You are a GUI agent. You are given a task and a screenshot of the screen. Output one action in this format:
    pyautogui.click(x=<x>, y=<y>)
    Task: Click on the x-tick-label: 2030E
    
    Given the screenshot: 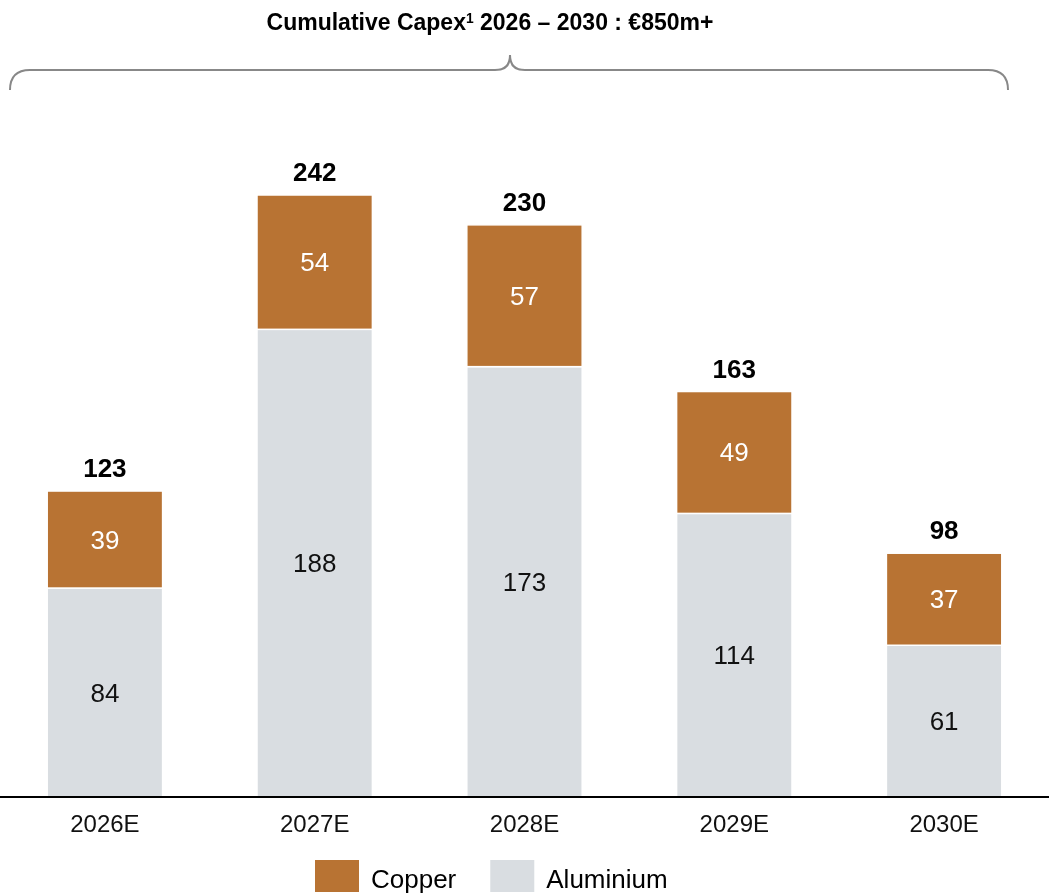 What is the action you would take?
    pyautogui.click(x=944, y=824)
    